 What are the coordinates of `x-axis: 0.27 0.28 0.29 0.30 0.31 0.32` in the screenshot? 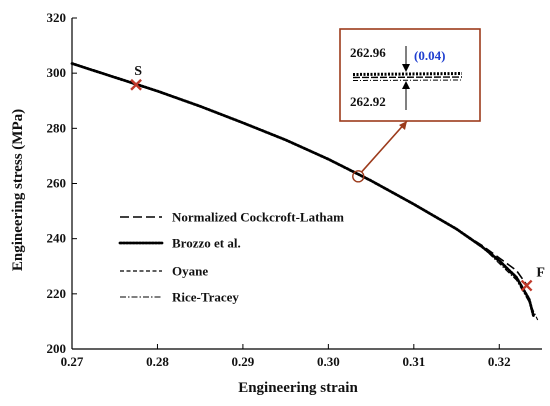 It's located at (286, 356).